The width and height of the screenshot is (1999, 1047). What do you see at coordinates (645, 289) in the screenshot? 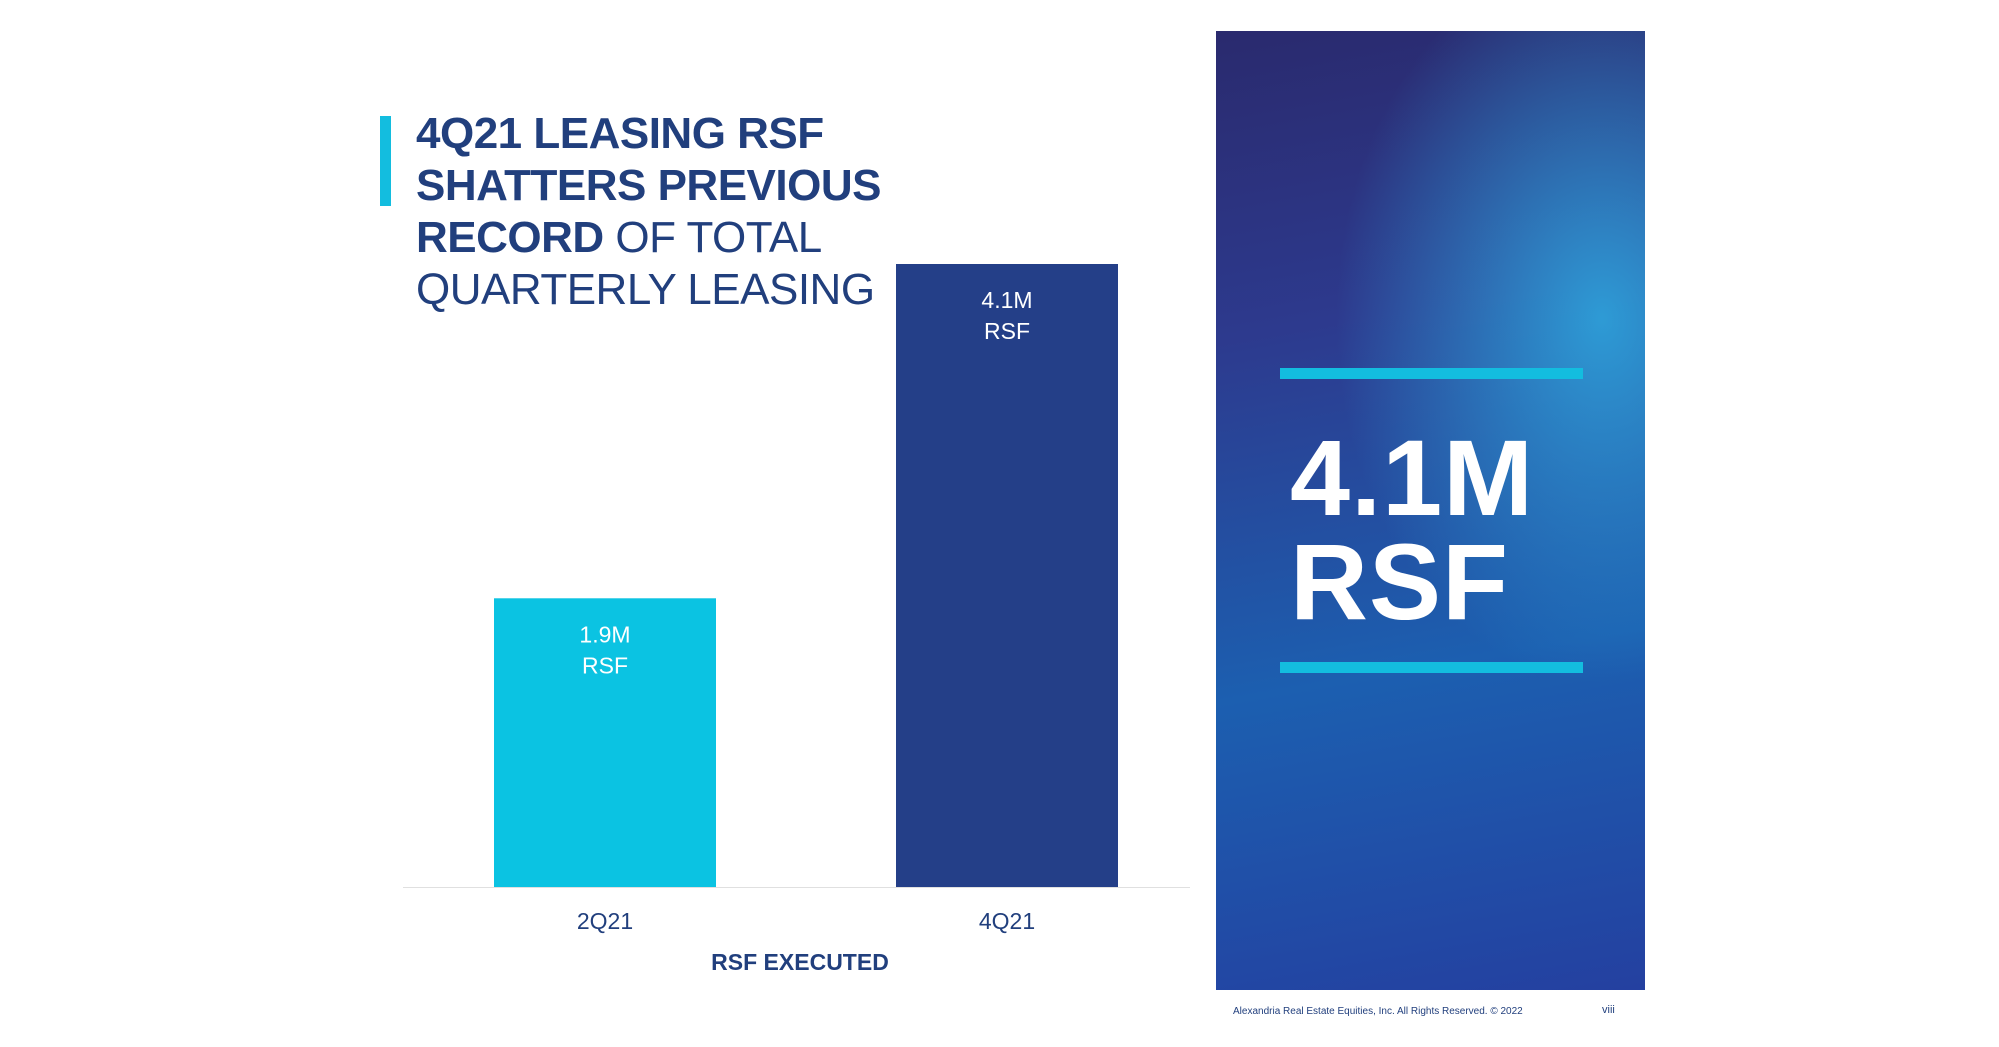
I see `title-line-4: QUARTERLY LEASING` at bounding box center [645, 289].